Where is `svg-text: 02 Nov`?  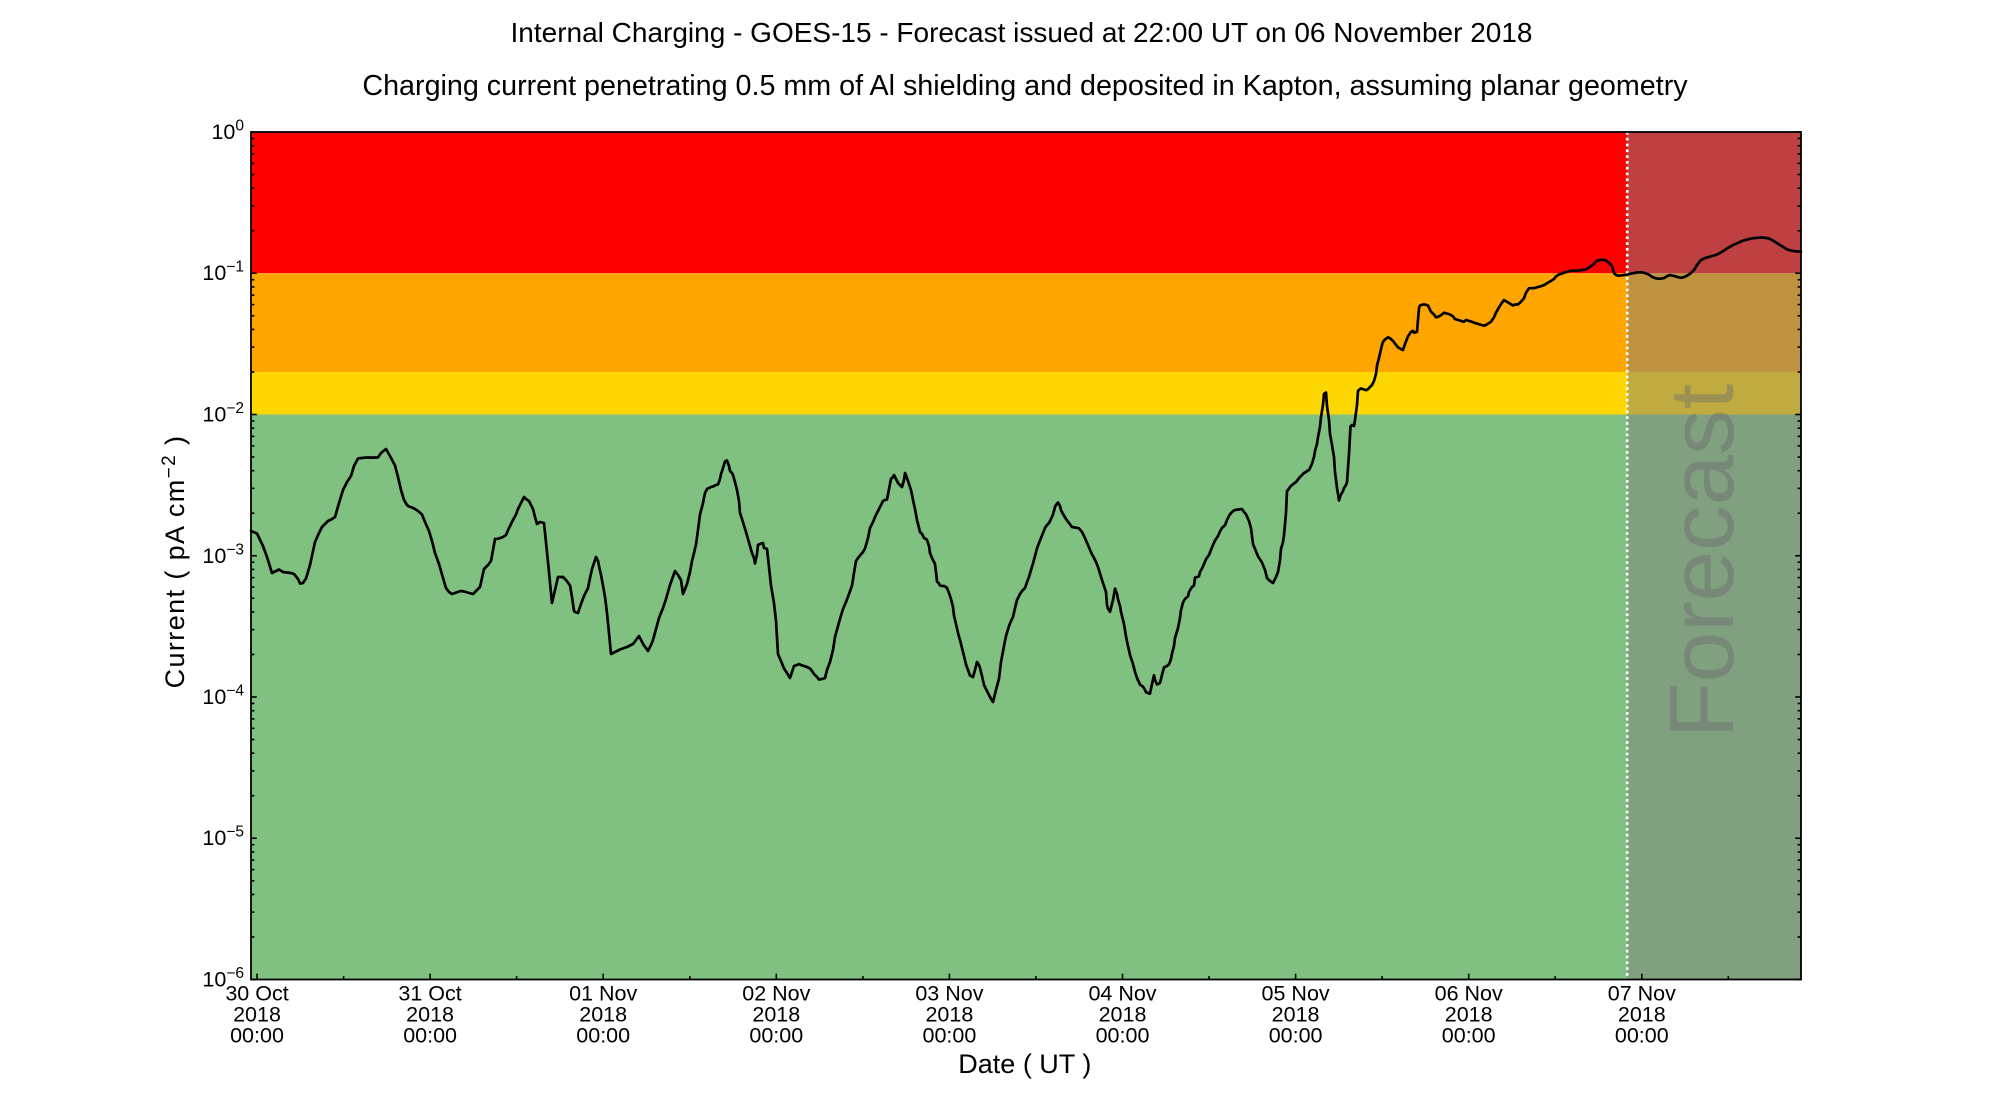
svg-text: 02 Nov is located at coordinates (776, 994).